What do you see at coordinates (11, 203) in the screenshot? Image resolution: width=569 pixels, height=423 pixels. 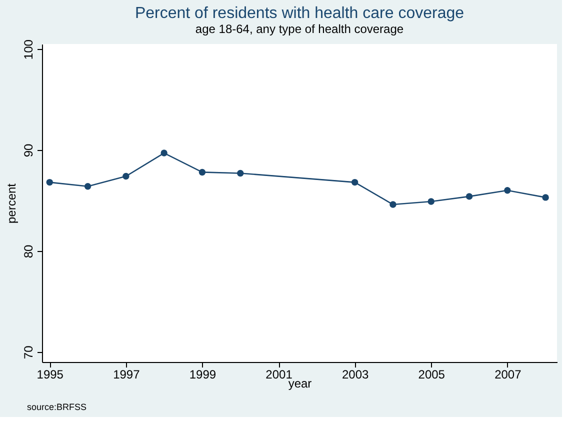 I see `y-axis-title: percent` at bounding box center [11, 203].